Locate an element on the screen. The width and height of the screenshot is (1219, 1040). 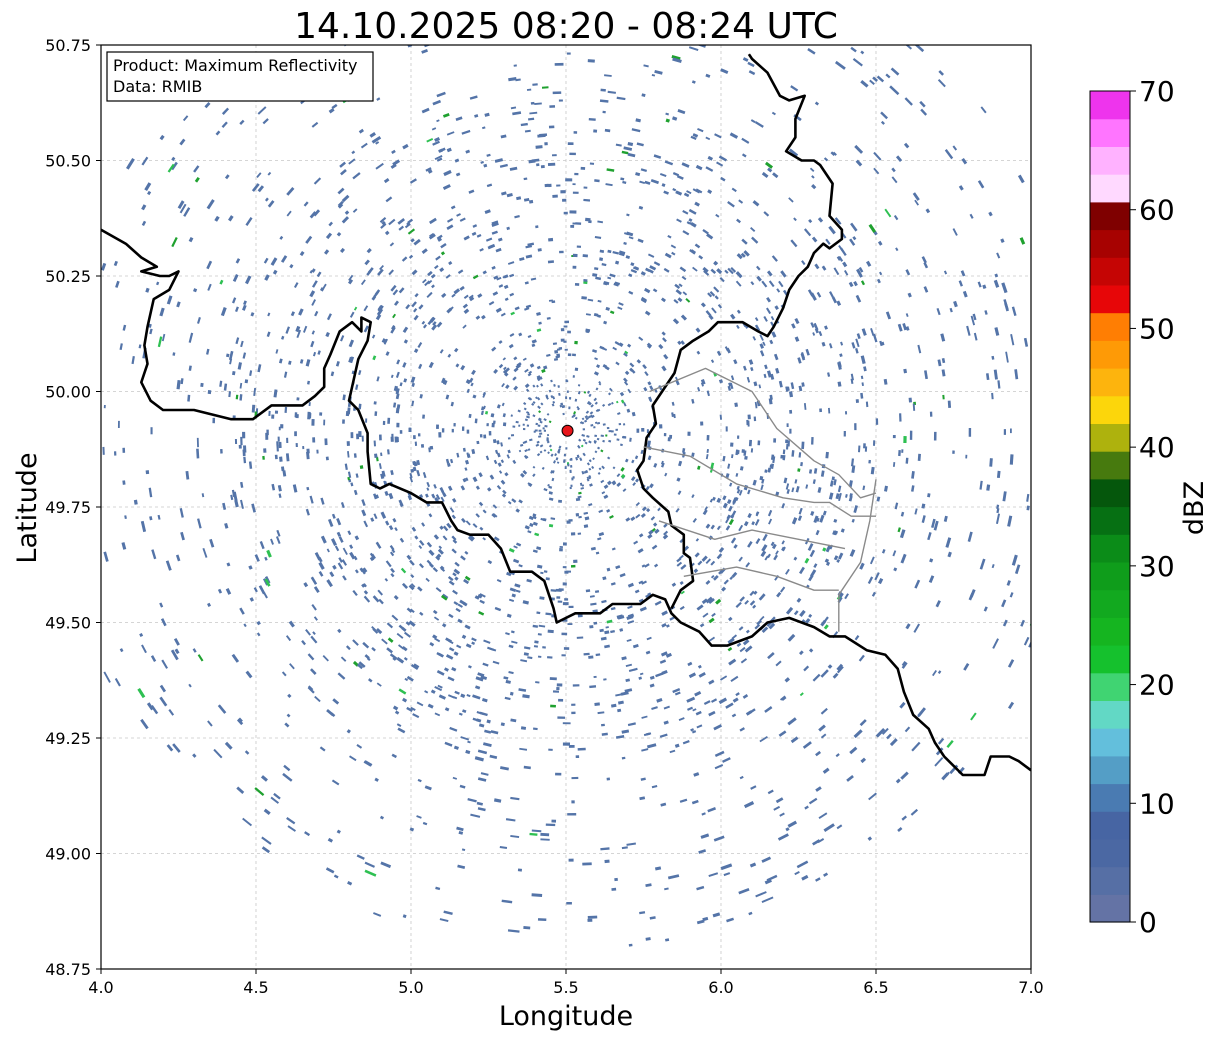
colorbar-tick-label: 20 is located at coordinates (1157, 685).